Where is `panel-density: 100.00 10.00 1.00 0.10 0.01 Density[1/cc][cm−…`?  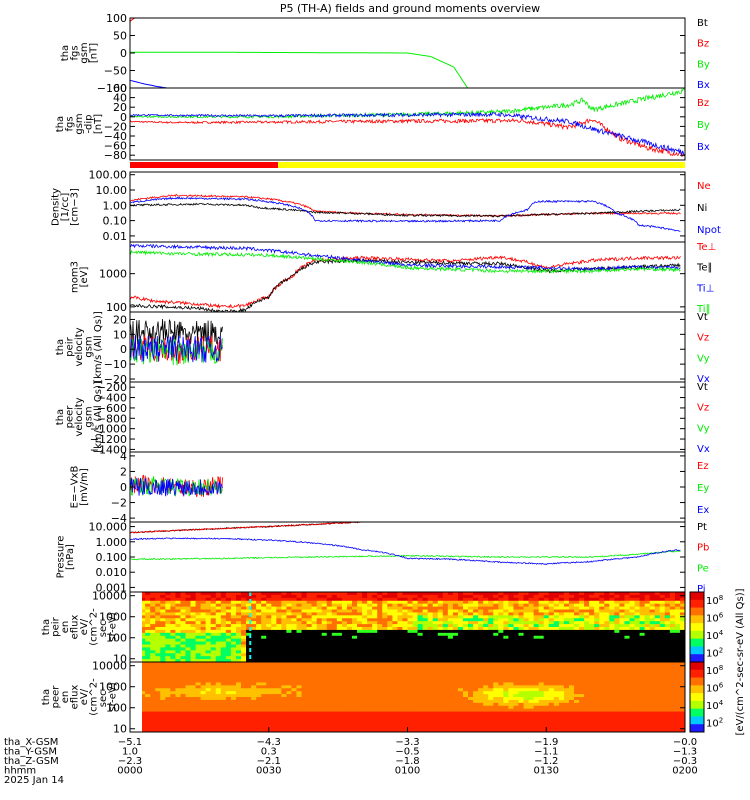 panel-density: 100.00 10.00 1.00 0.10 0.01 Density[1/cc][cm−… is located at coordinates (386, 206).